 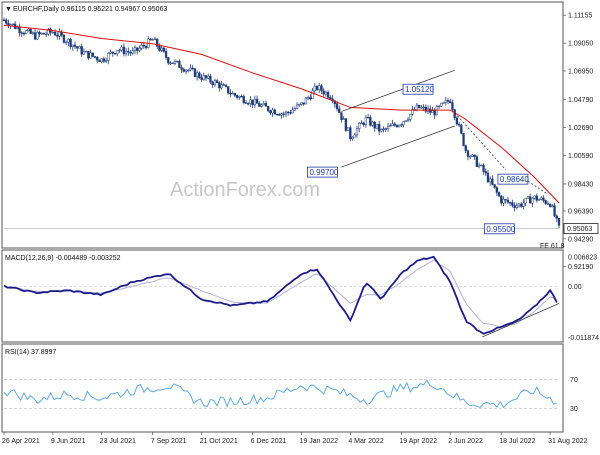 I want to click on x-tick-label: 18 Jul 2022, so click(x=517, y=441).